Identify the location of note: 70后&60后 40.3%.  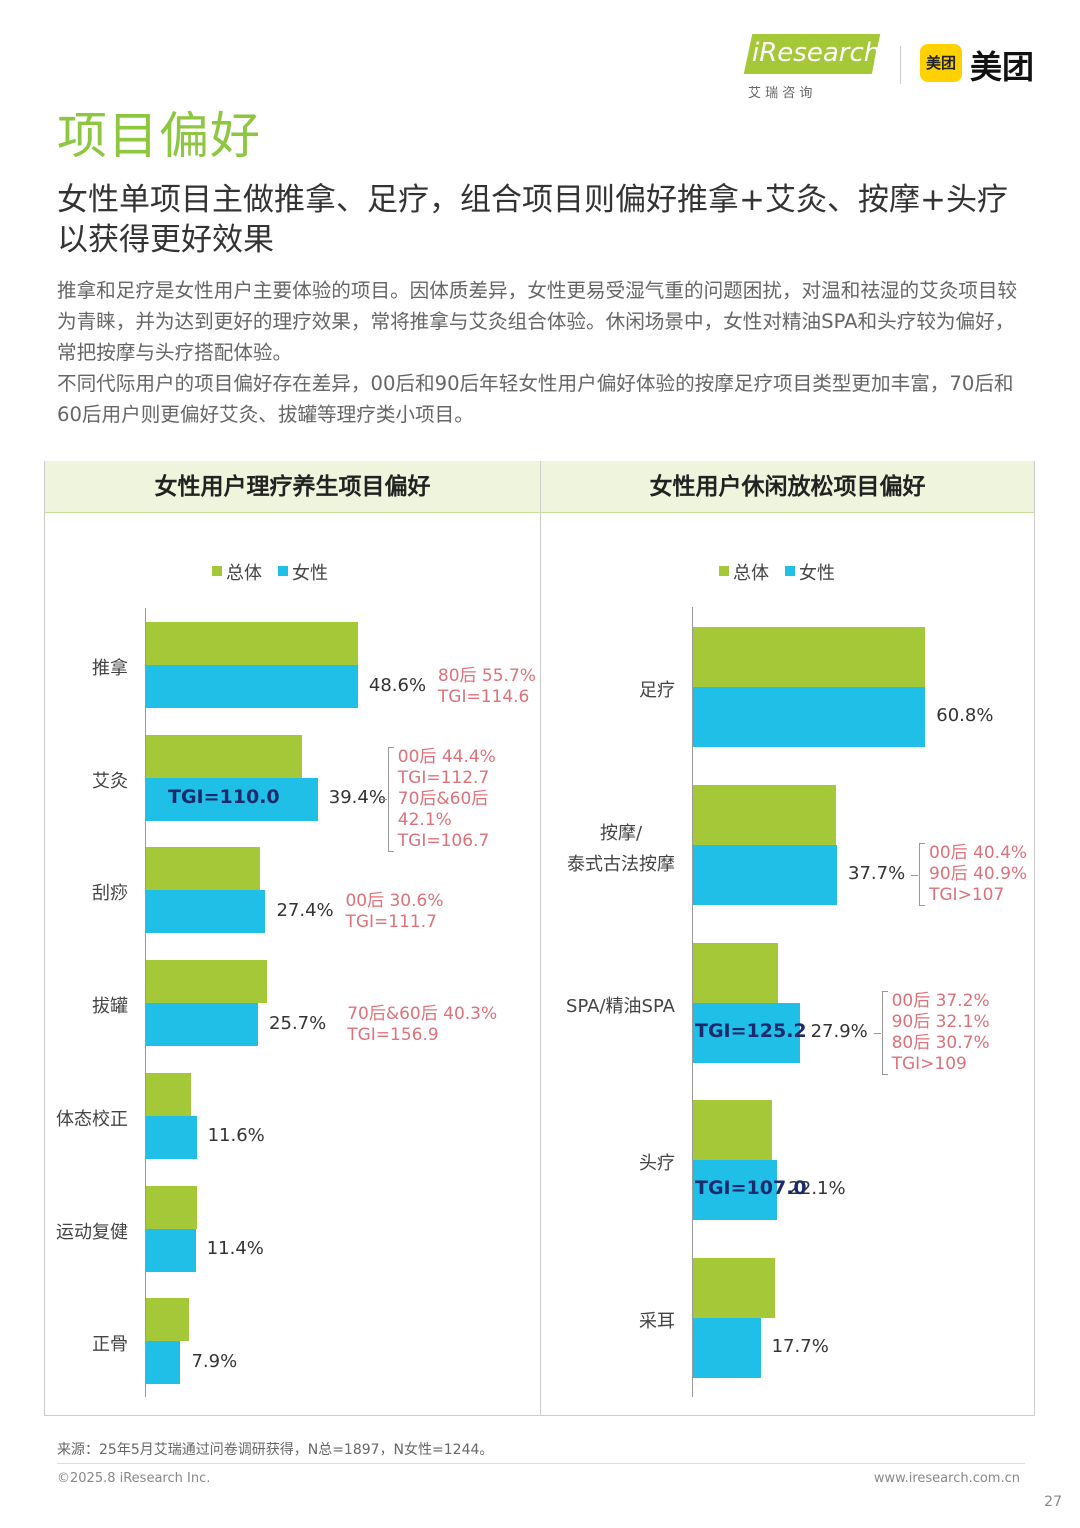
(422, 1013).